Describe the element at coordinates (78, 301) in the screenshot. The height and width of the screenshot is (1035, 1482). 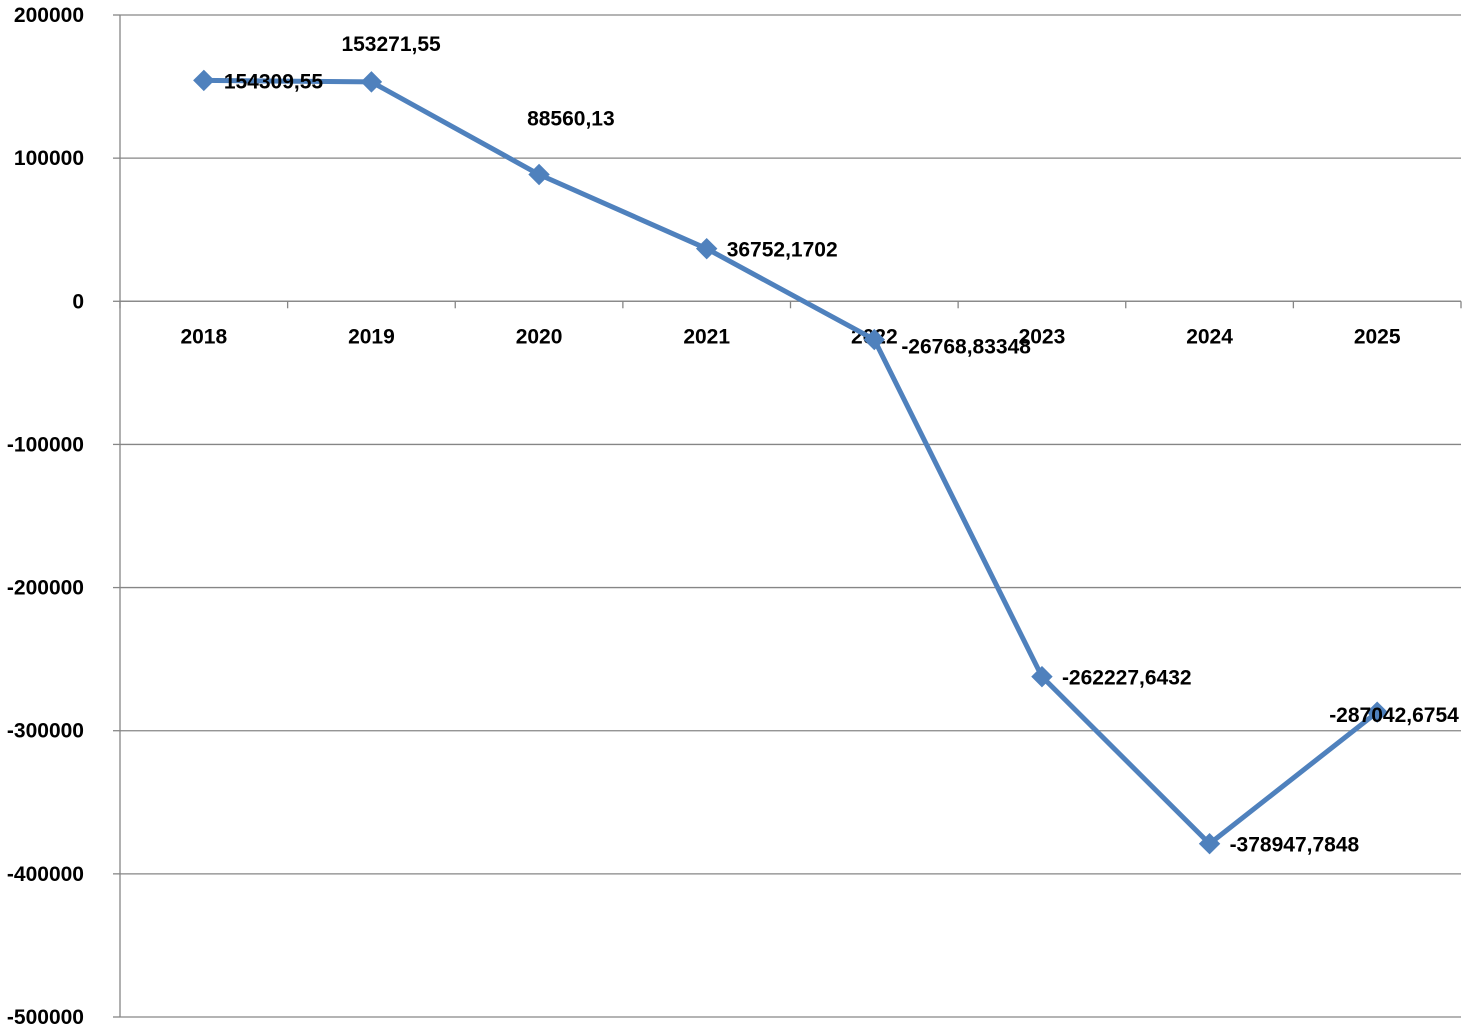
I see `y-tick-label: 0` at that location.